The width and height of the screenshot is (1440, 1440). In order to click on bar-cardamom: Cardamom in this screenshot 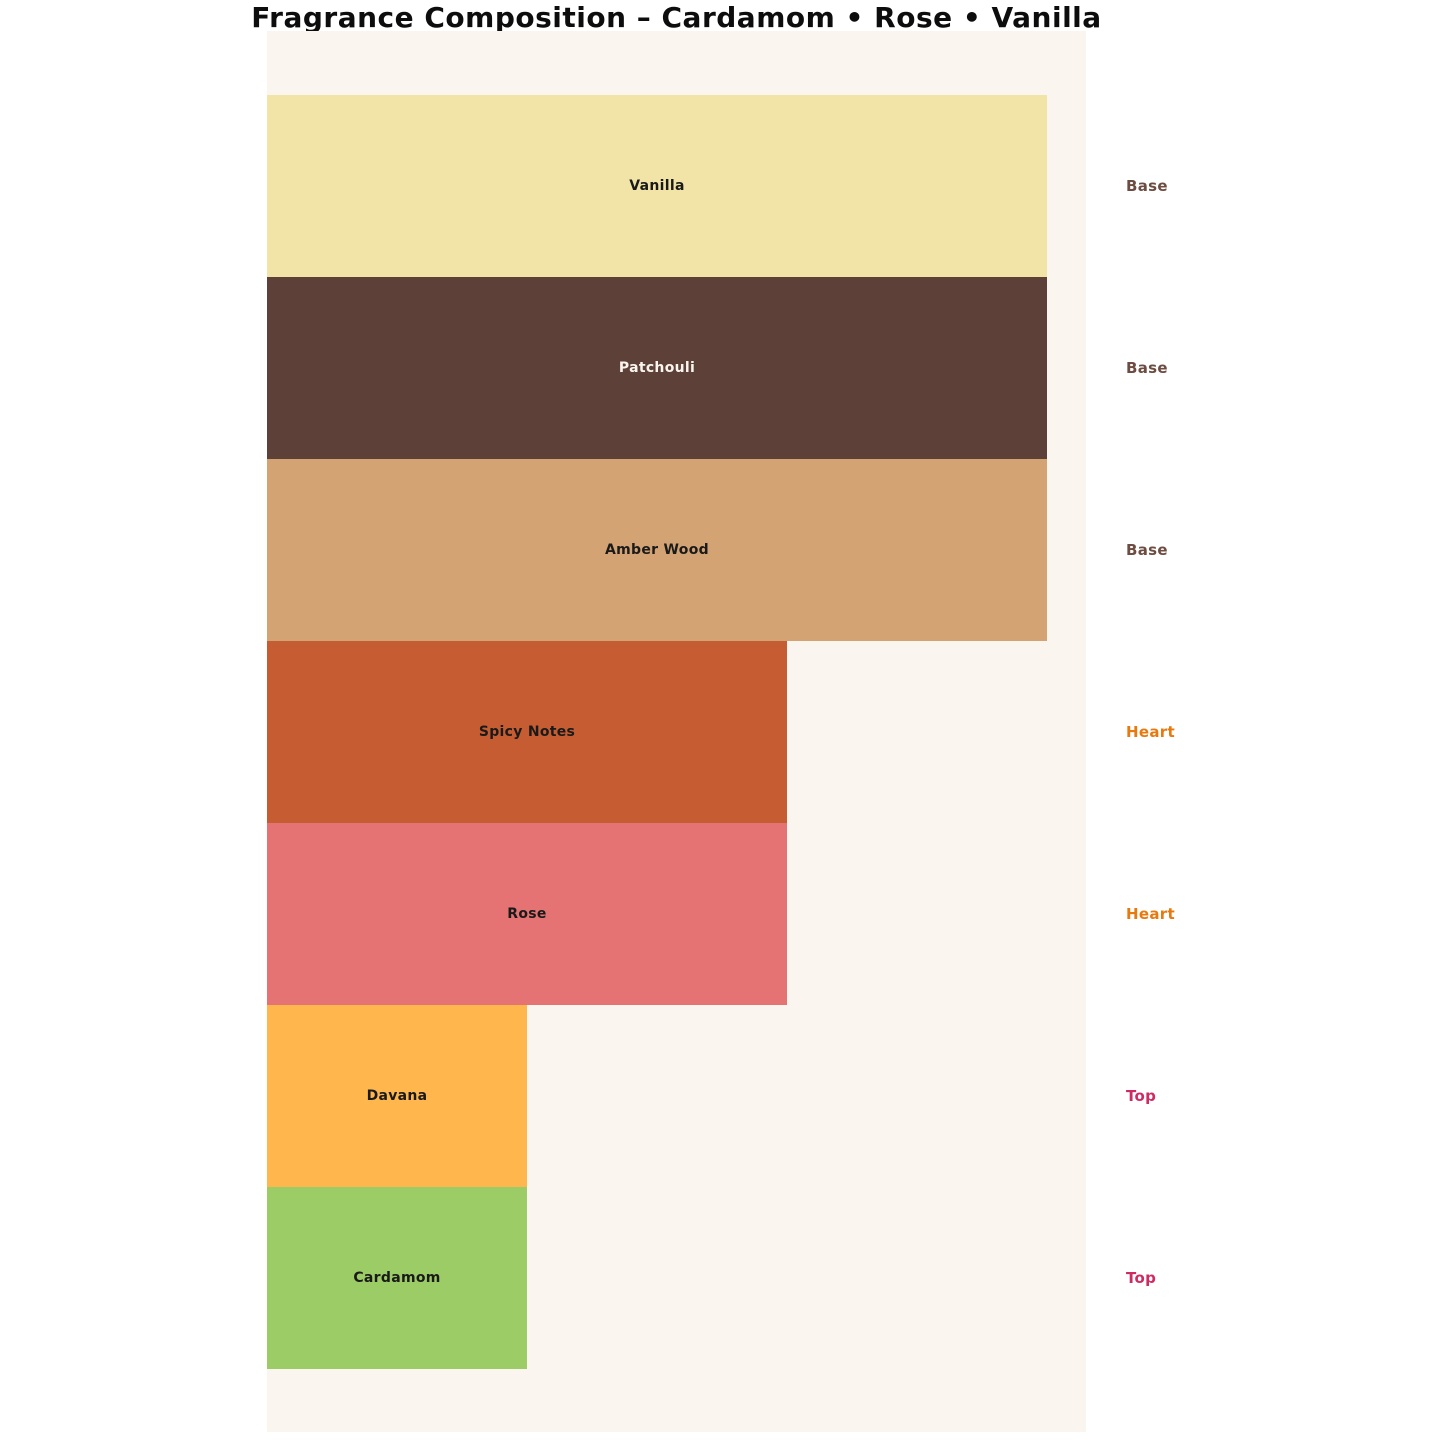, I will do `click(397, 1278)`.